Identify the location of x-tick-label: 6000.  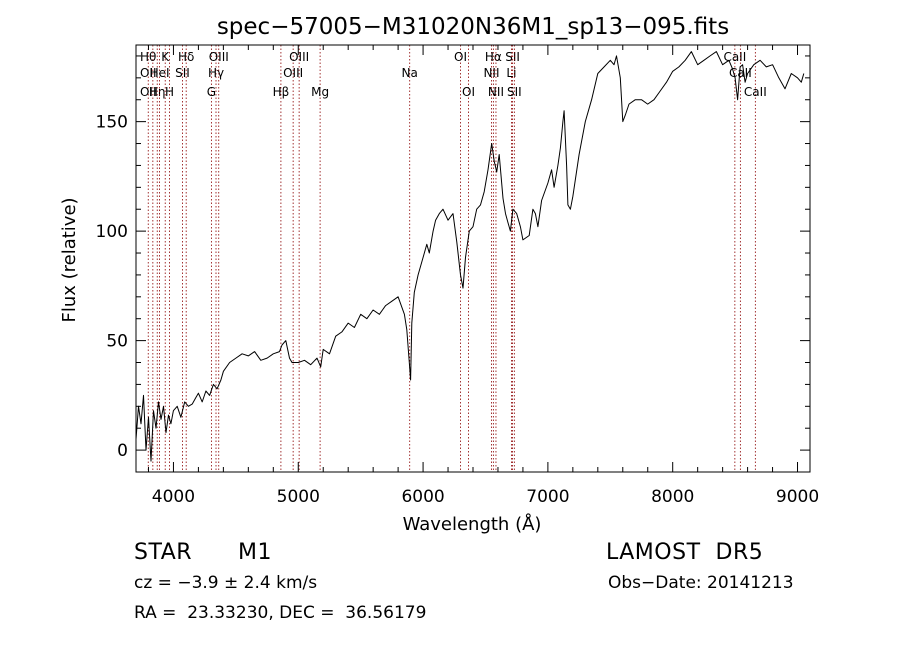
(422, 497).